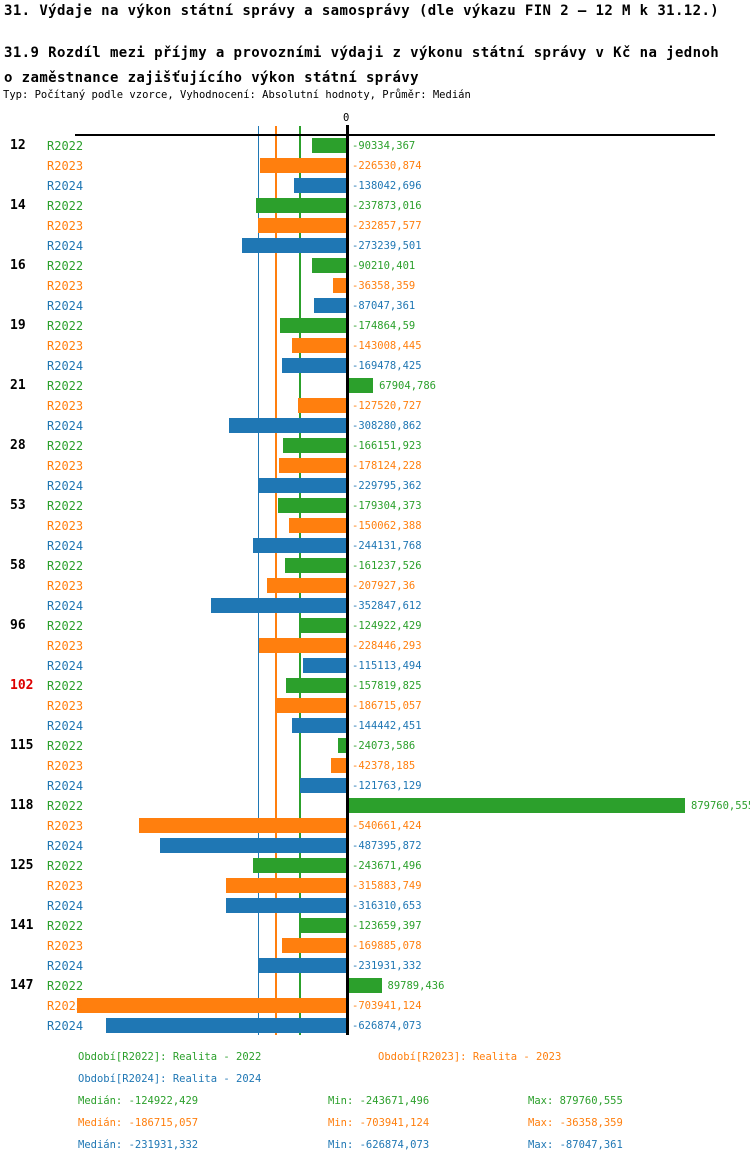  I want to click on stat-median-r2023: Medián: -186715,057, so click(138, 1123).